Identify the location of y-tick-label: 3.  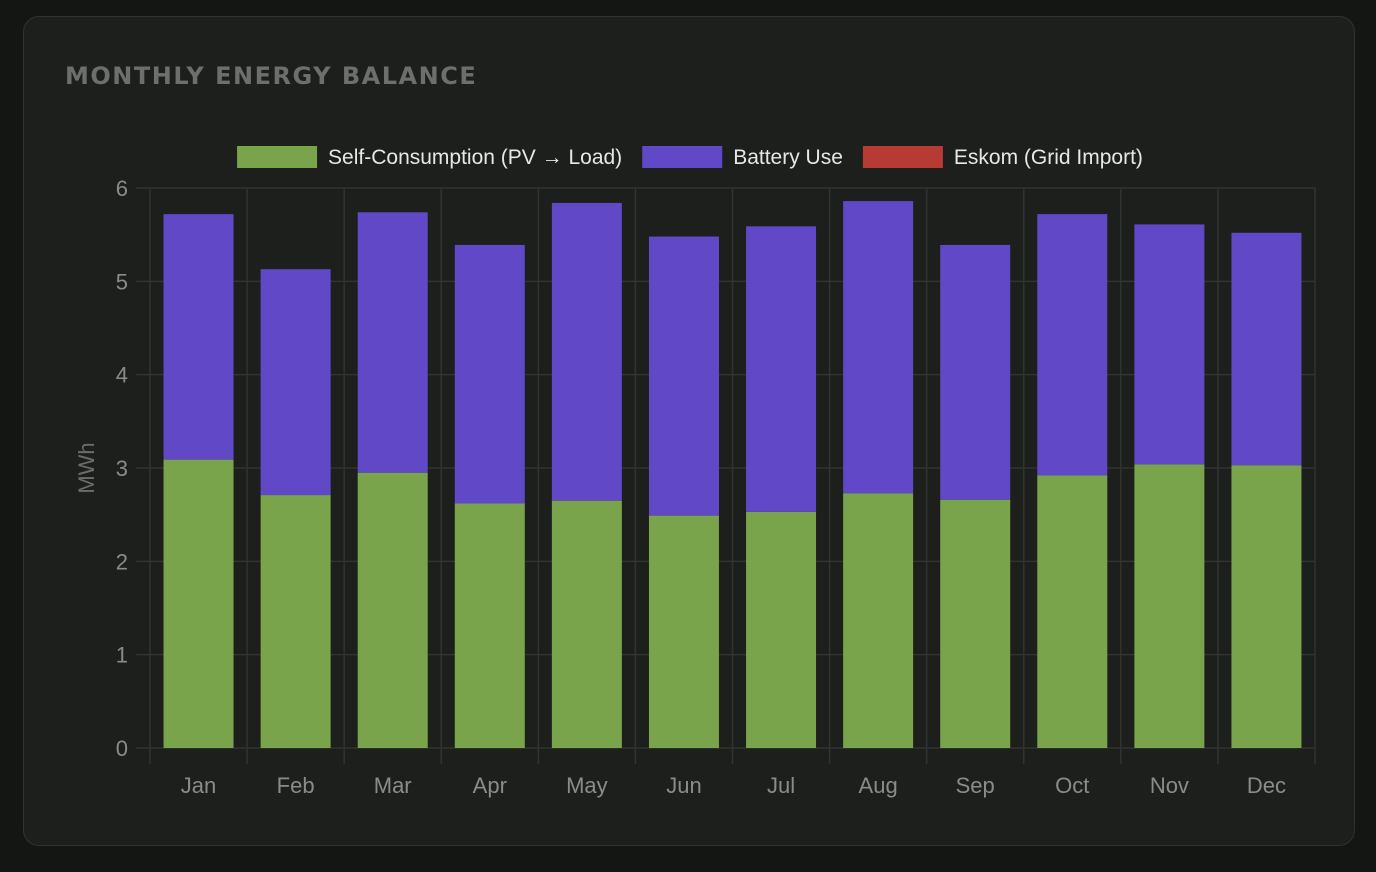
(122, 468).